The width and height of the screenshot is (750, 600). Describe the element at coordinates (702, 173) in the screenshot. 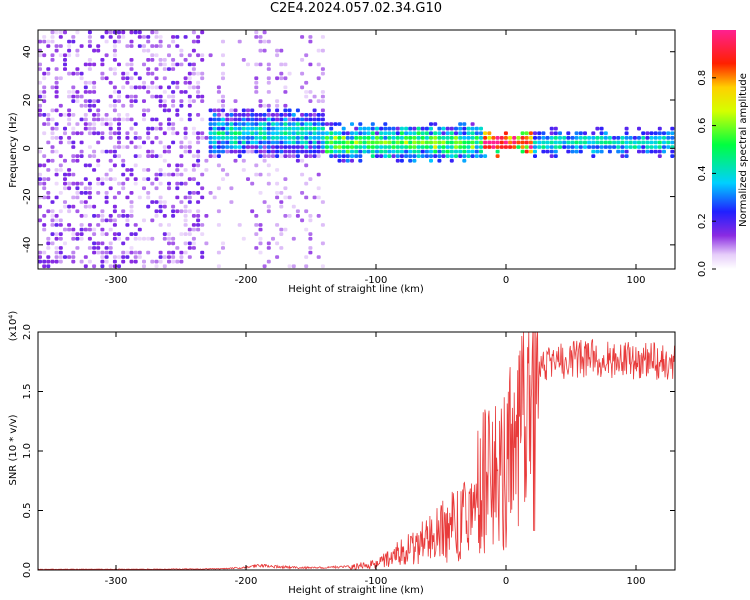

I see `colorbar-tick-label: 0.4` at that location.